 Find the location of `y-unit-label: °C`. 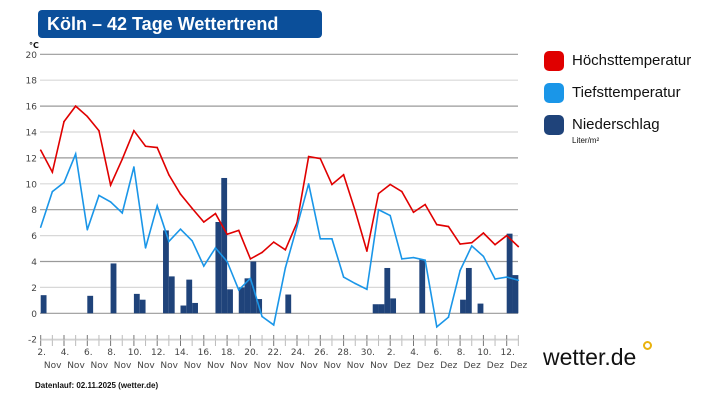

y-unit-label: °C is located at coordinates (34, 45).